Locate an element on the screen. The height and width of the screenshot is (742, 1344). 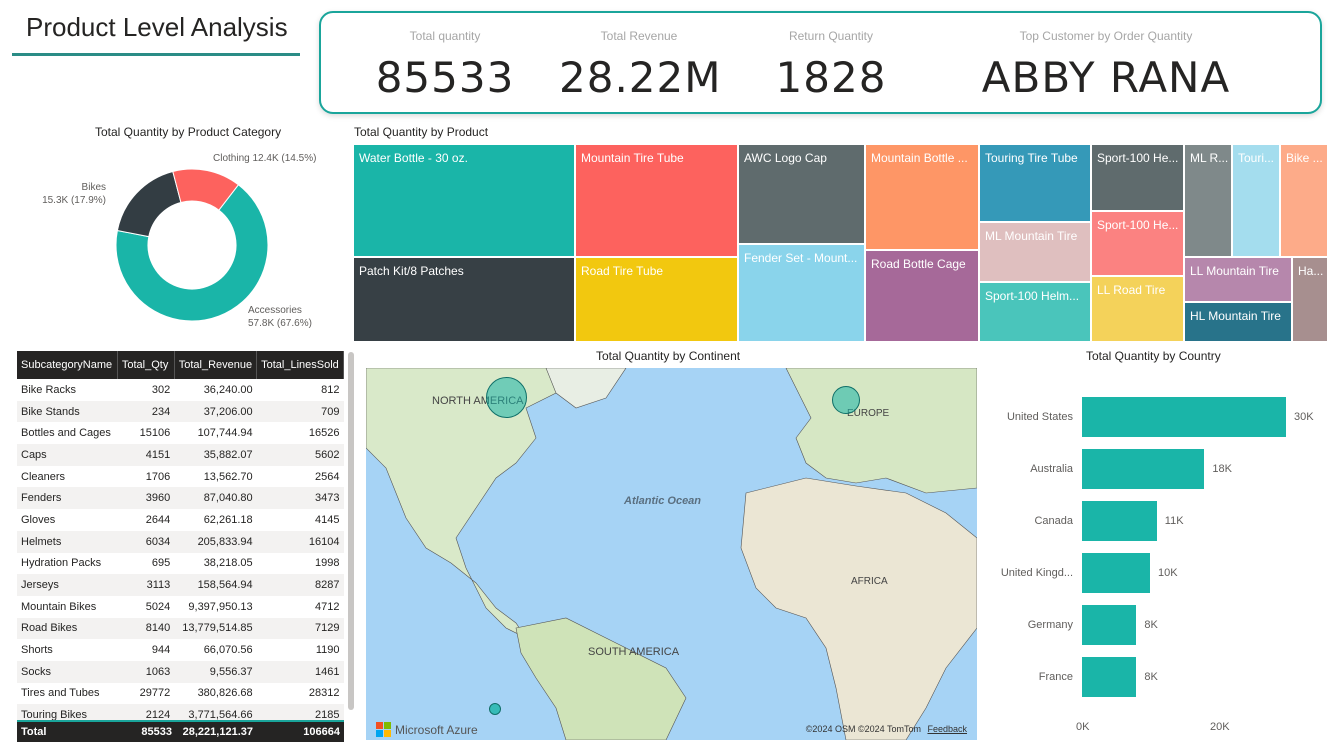
bar-category-label: Australia is located at coordinates (1051, 469).